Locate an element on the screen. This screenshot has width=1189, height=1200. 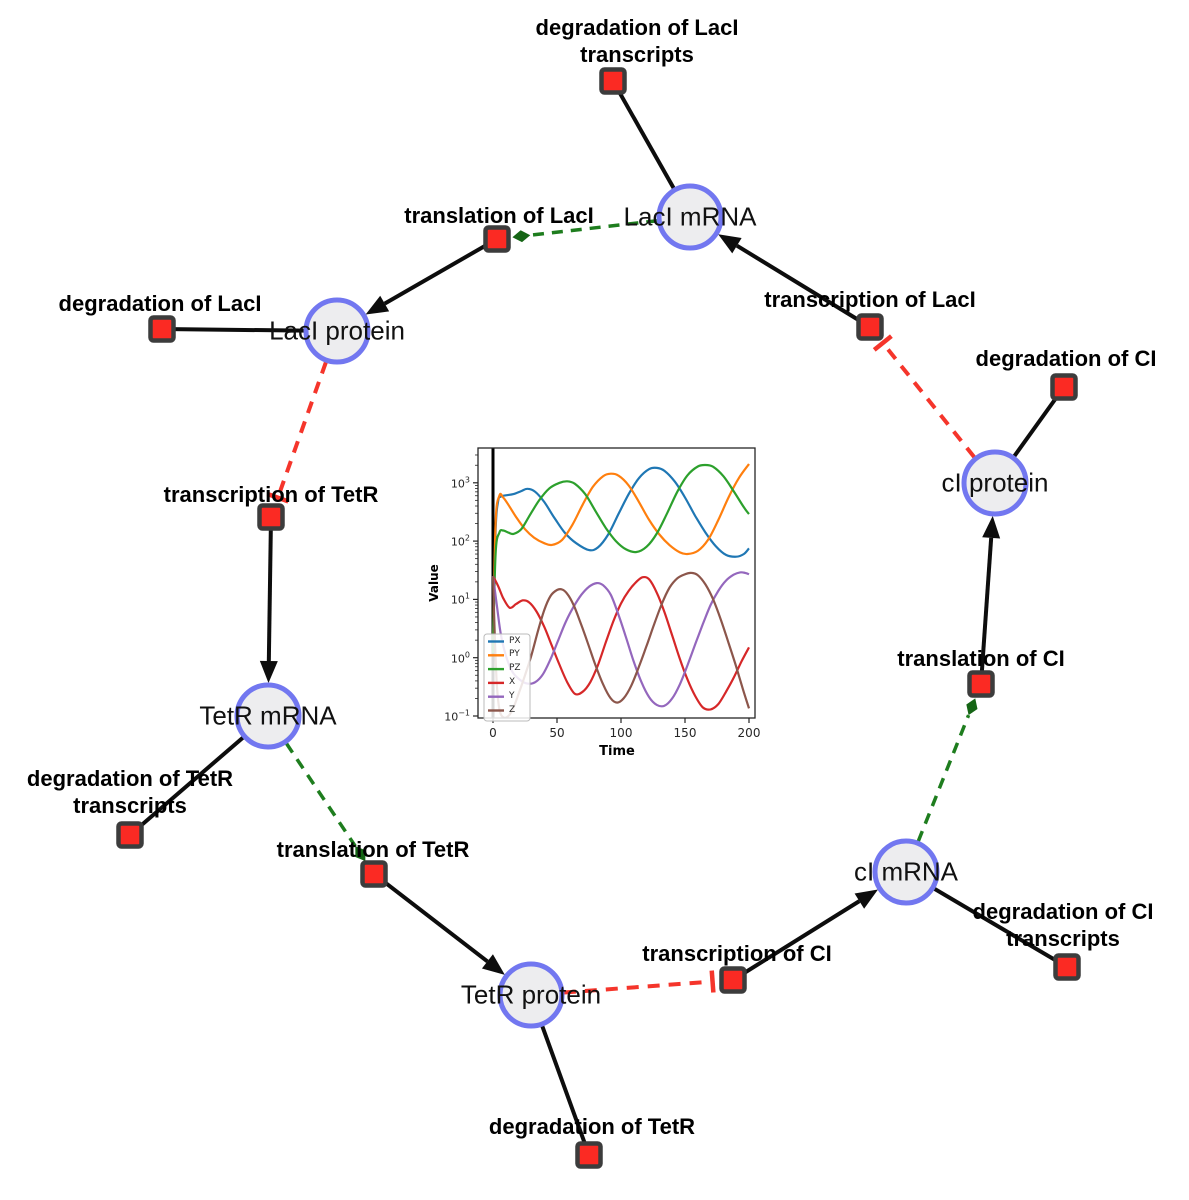
reaction-node-transl_laci is located at coordinates (497, 239).